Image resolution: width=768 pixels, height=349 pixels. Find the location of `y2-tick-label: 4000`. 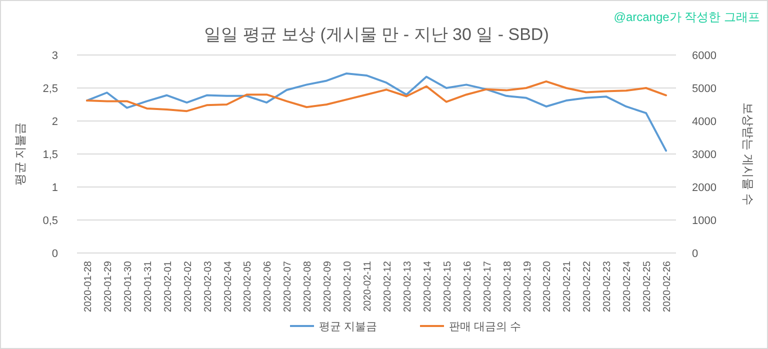

y2-tick-label: 4000 is located at coordinates (704, 122).